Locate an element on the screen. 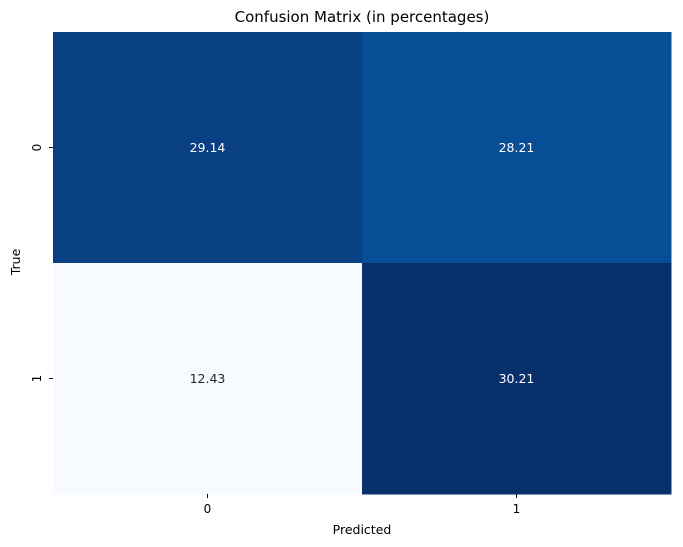 The image size is (683, 547). y-tick-label-0: 0 is located at coordinates (37, 148).